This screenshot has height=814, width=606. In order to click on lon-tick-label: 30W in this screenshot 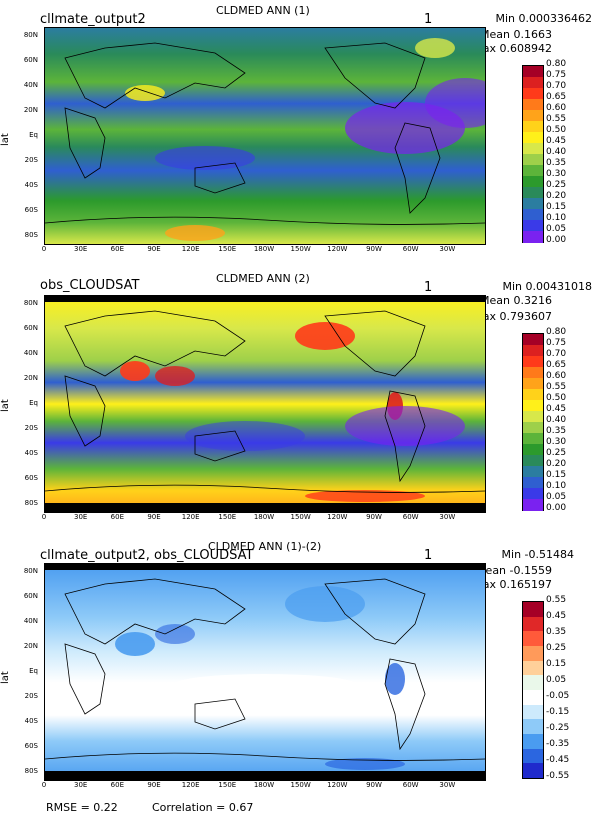, I will do `click(447, 249)`.